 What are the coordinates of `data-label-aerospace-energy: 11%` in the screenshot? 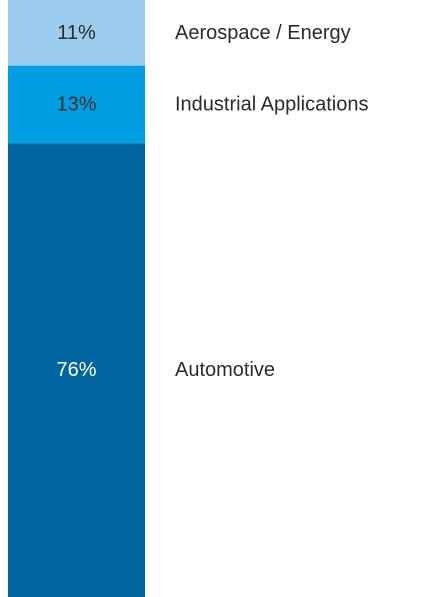 It's located at (76, 33).